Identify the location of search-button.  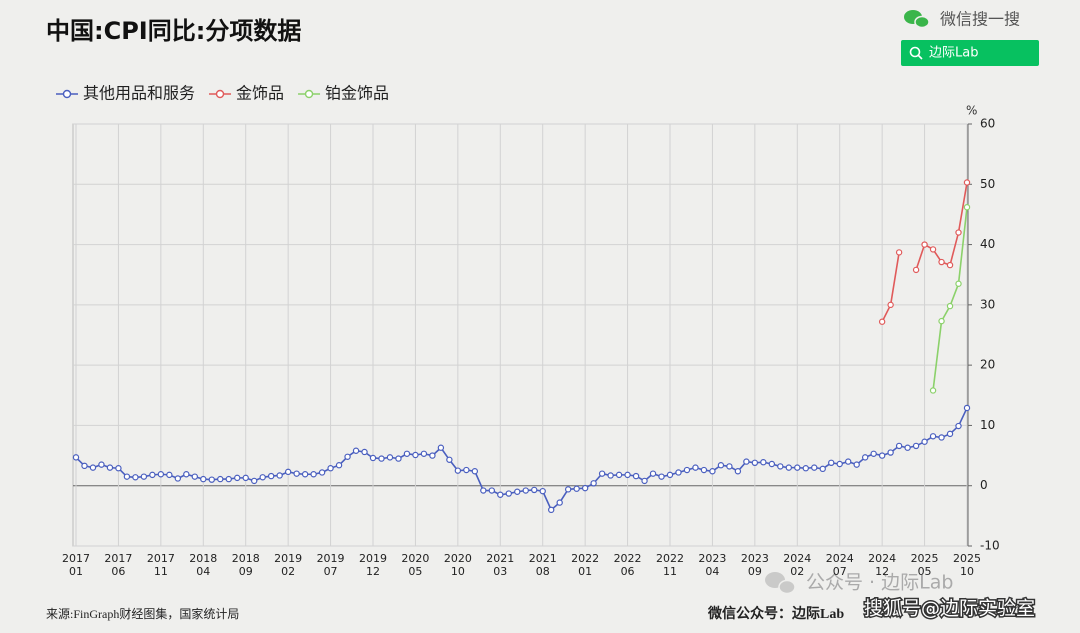
(970, 53).